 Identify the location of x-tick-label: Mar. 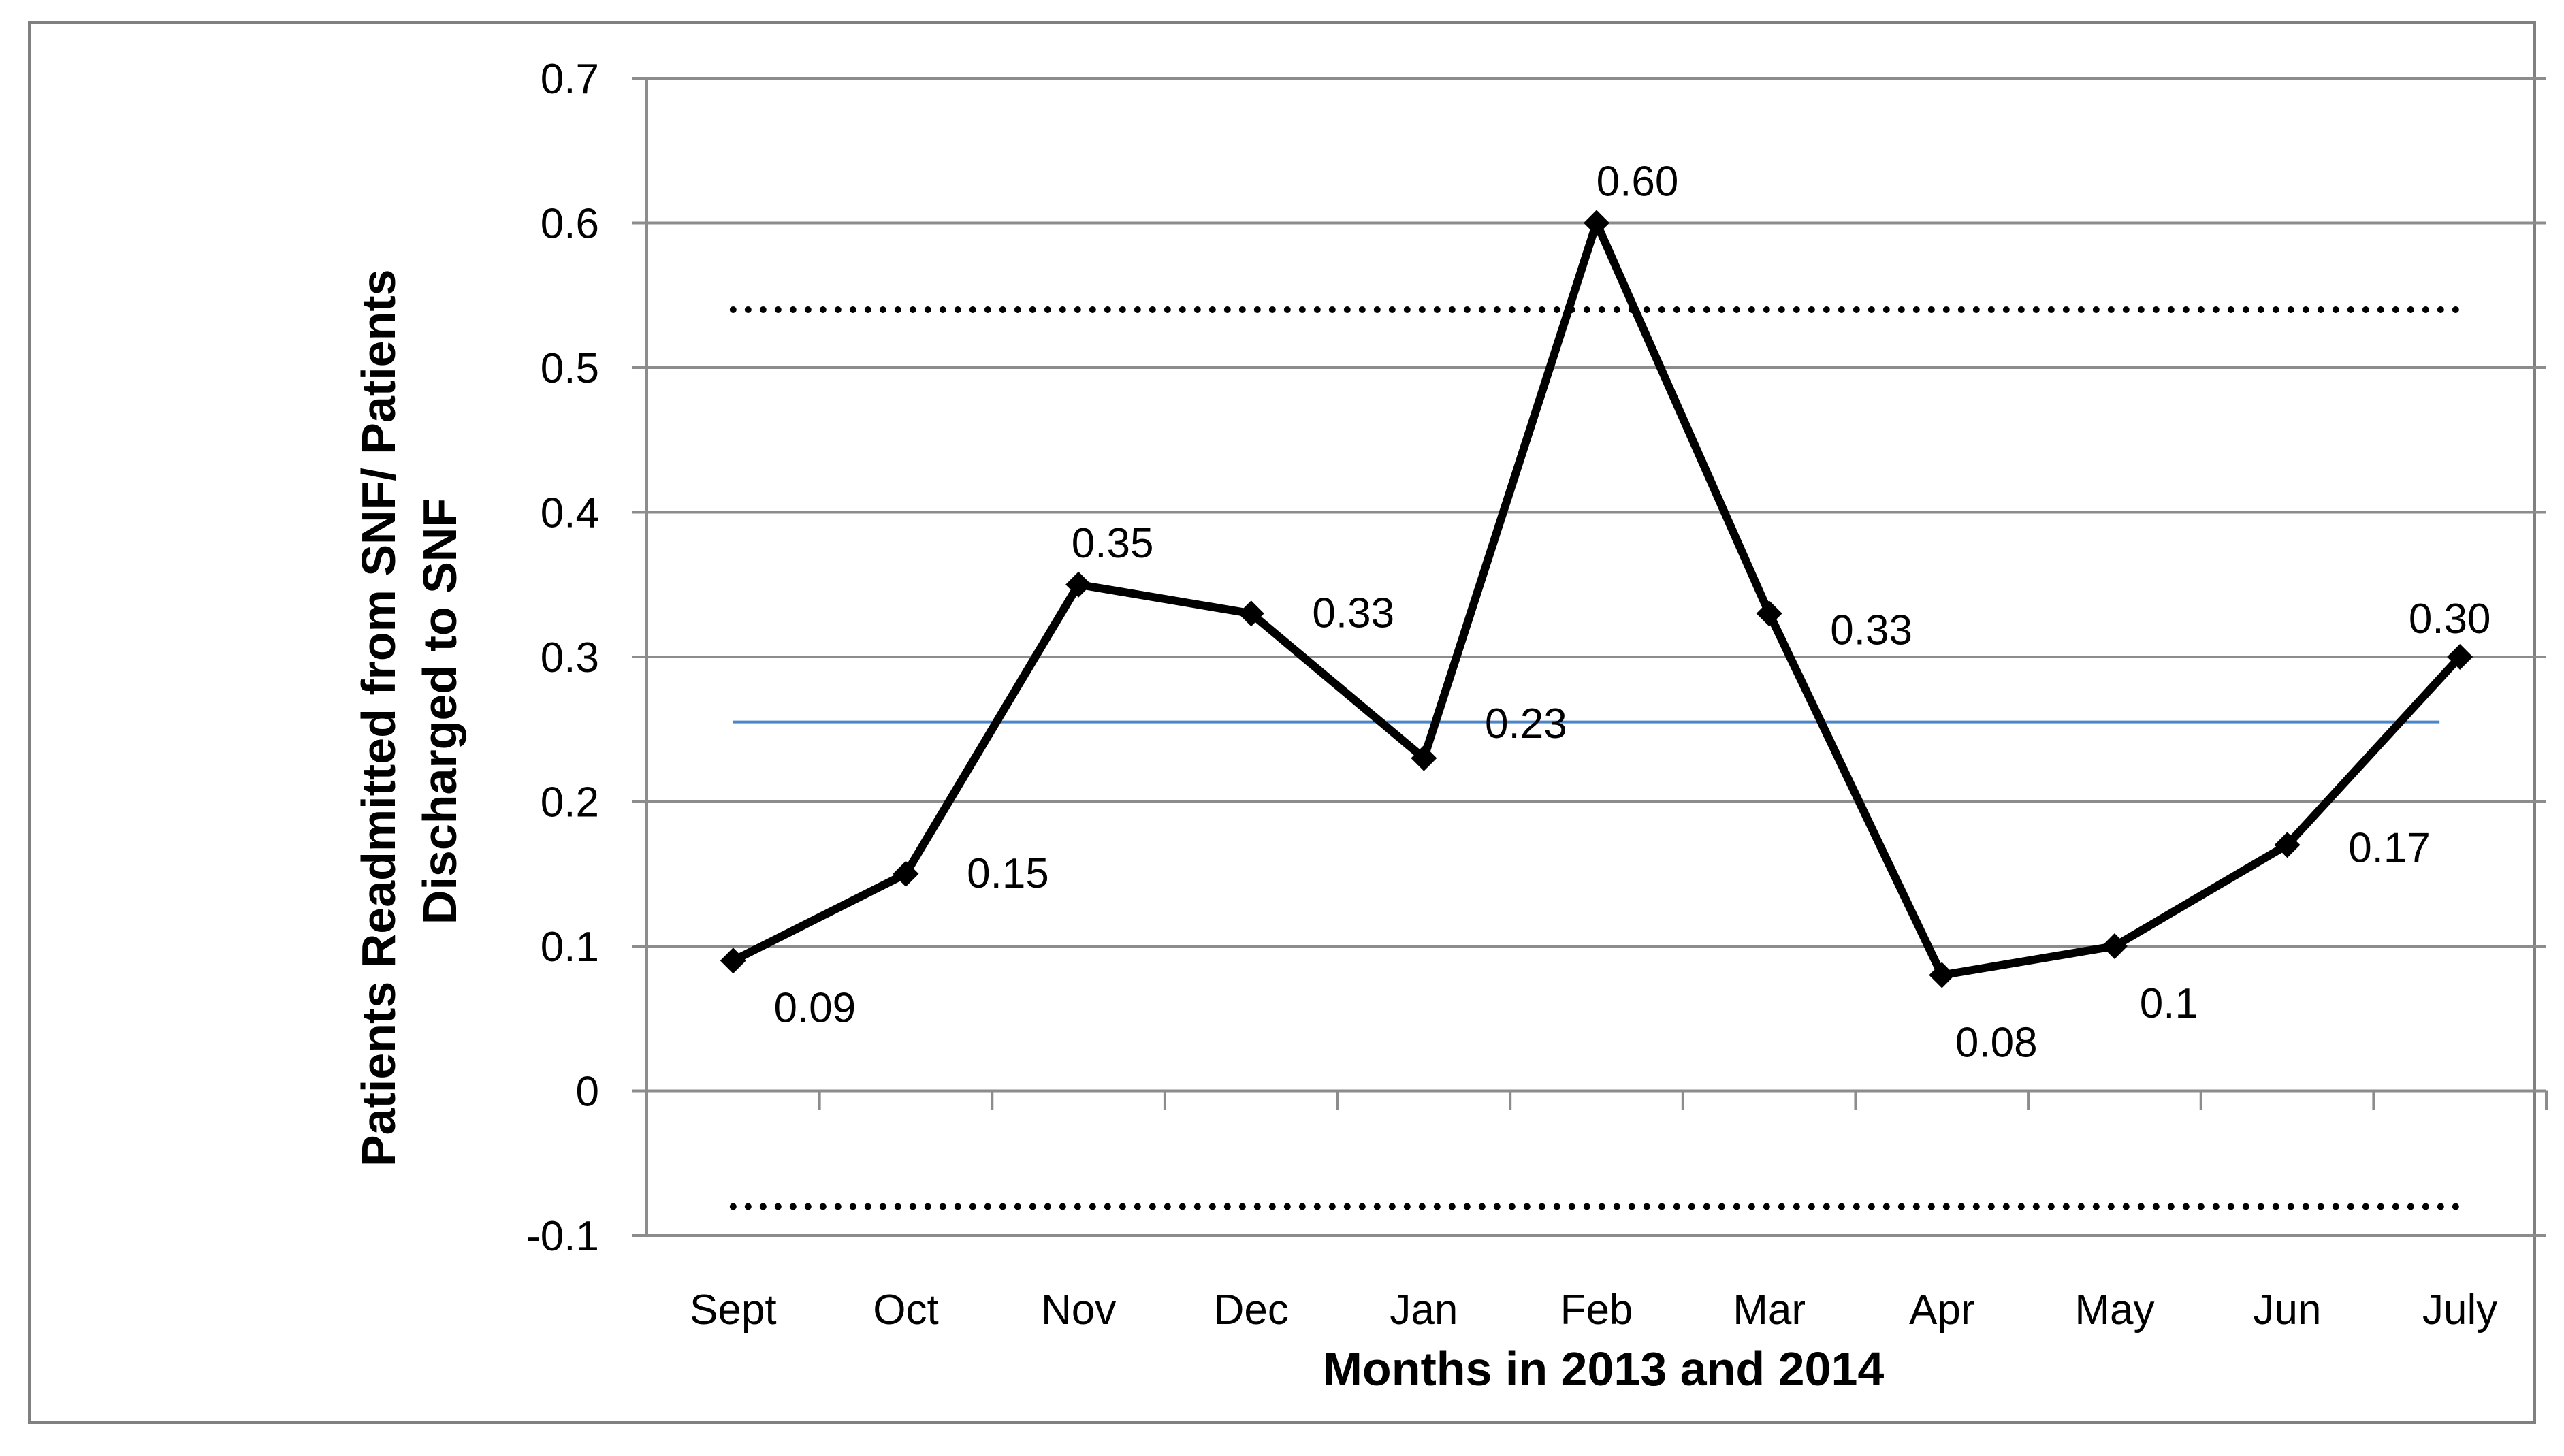
(1769, 1310).